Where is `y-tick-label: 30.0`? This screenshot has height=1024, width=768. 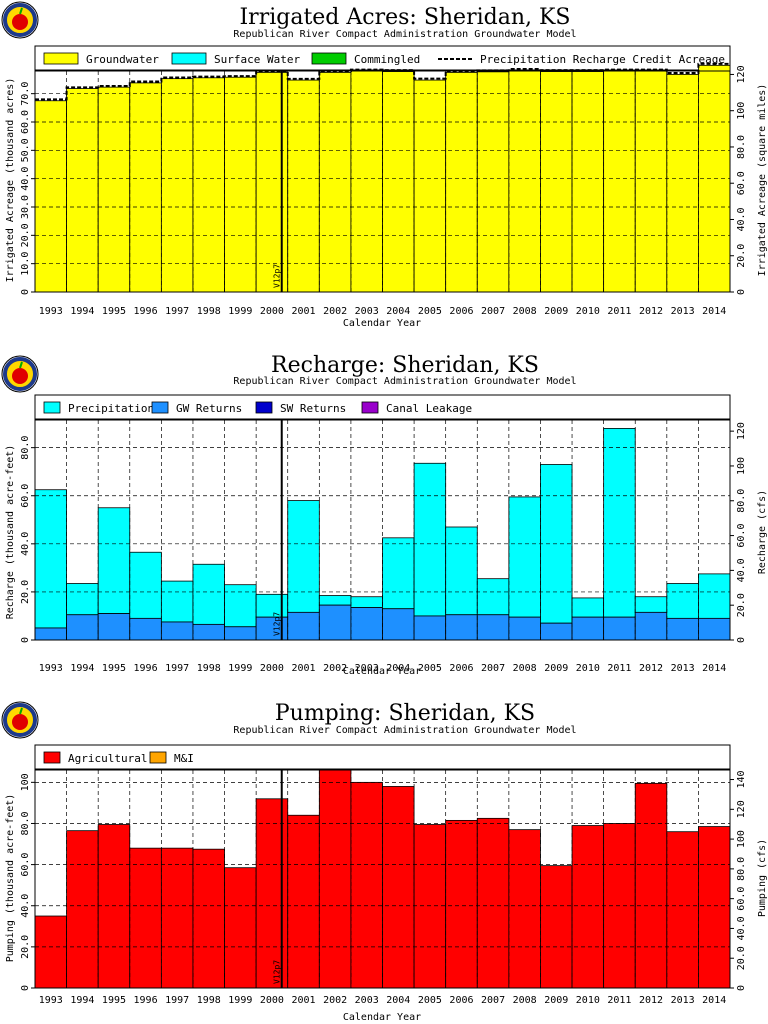 y-tick-label: 30.0 is located at coordinates (25, 207).